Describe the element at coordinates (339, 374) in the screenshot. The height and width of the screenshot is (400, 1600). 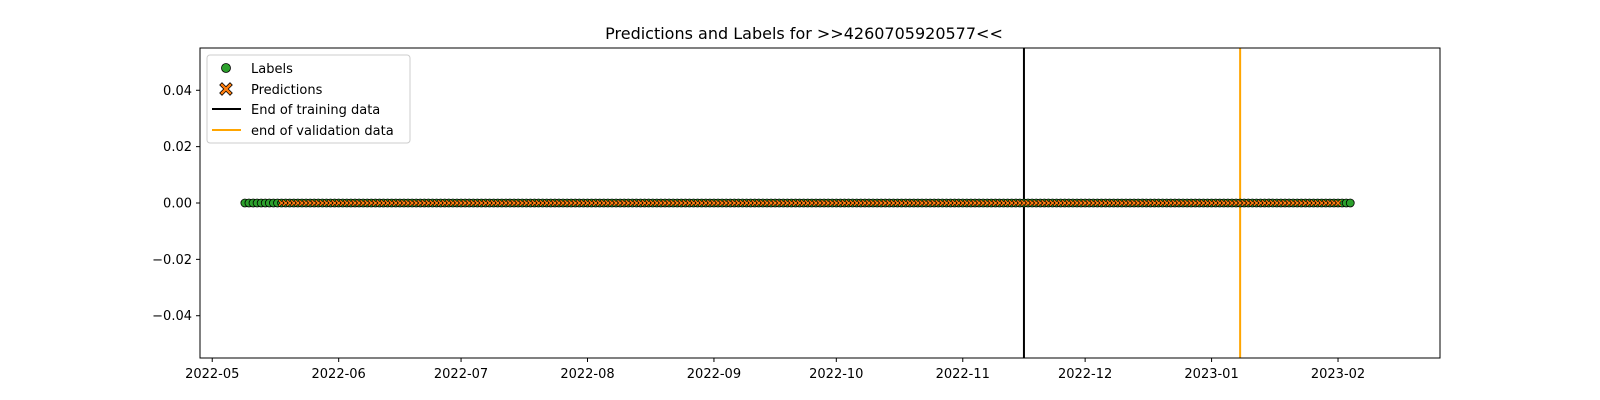
I see `x-tick-label: 2022-06` at that location.